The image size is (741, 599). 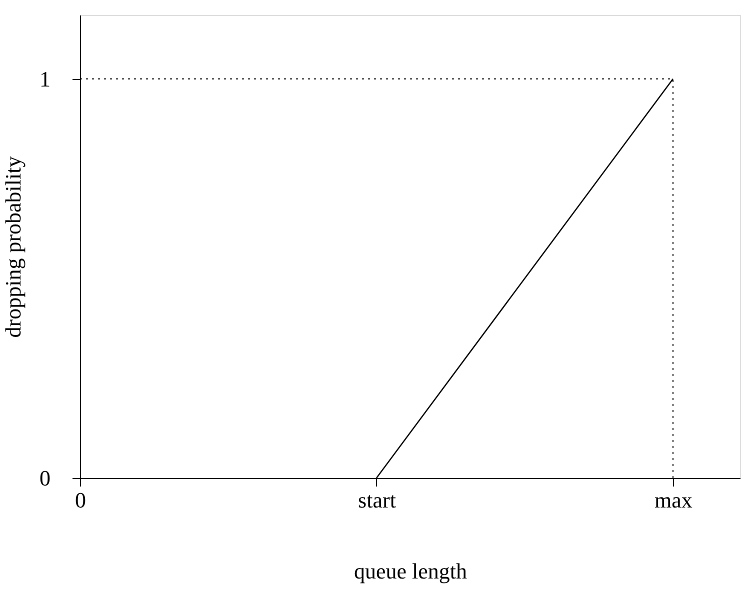 I want to click on x-tick-label: max, so click(x=673, y=500).